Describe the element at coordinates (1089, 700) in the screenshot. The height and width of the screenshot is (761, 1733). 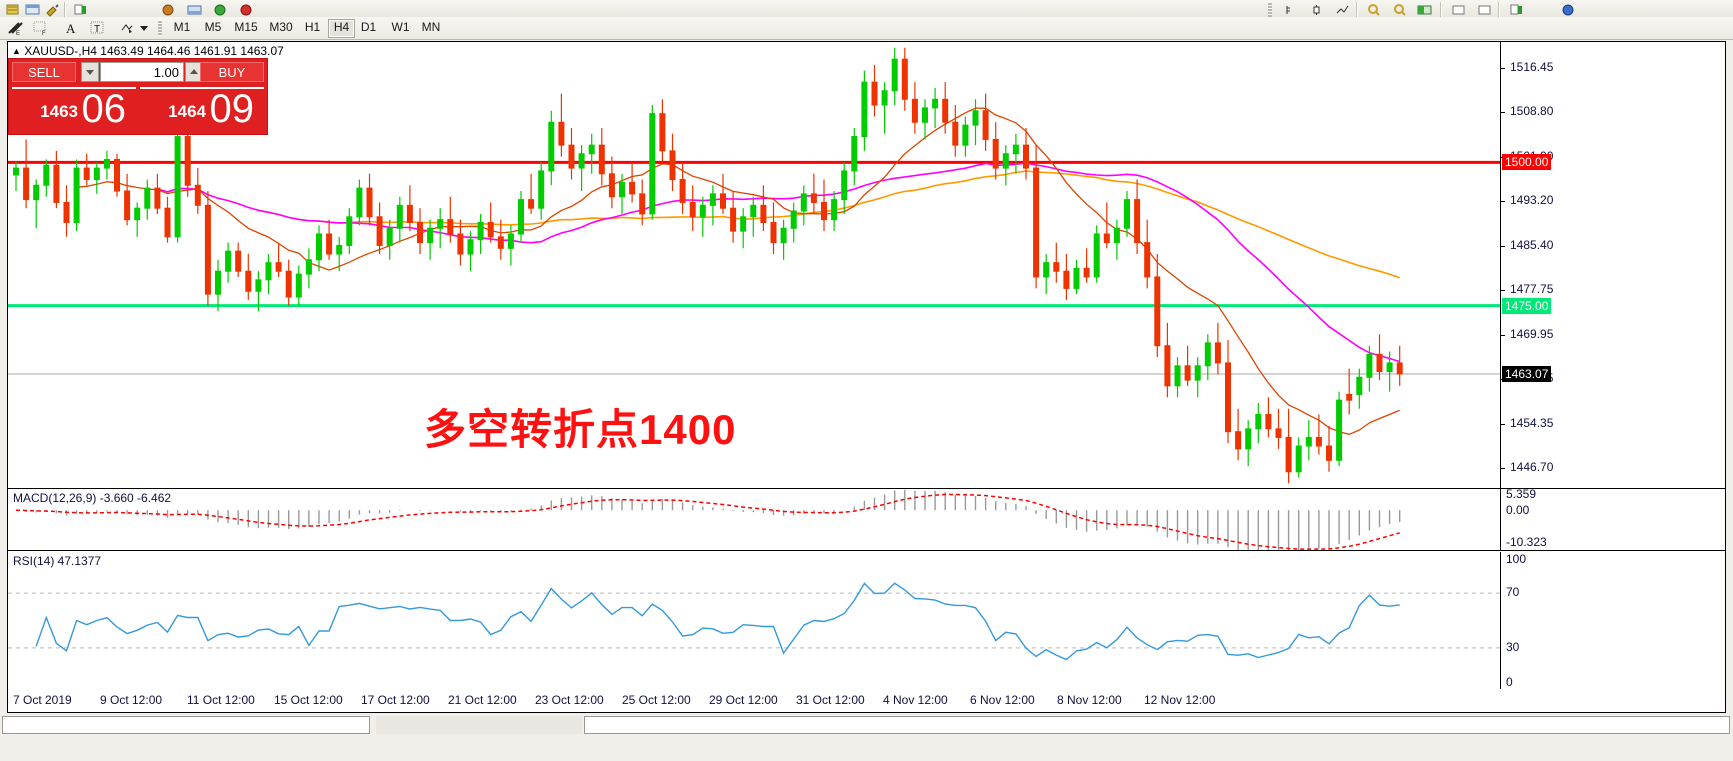
I see `time-tick-label: 8 Nov 12:00` at that location.